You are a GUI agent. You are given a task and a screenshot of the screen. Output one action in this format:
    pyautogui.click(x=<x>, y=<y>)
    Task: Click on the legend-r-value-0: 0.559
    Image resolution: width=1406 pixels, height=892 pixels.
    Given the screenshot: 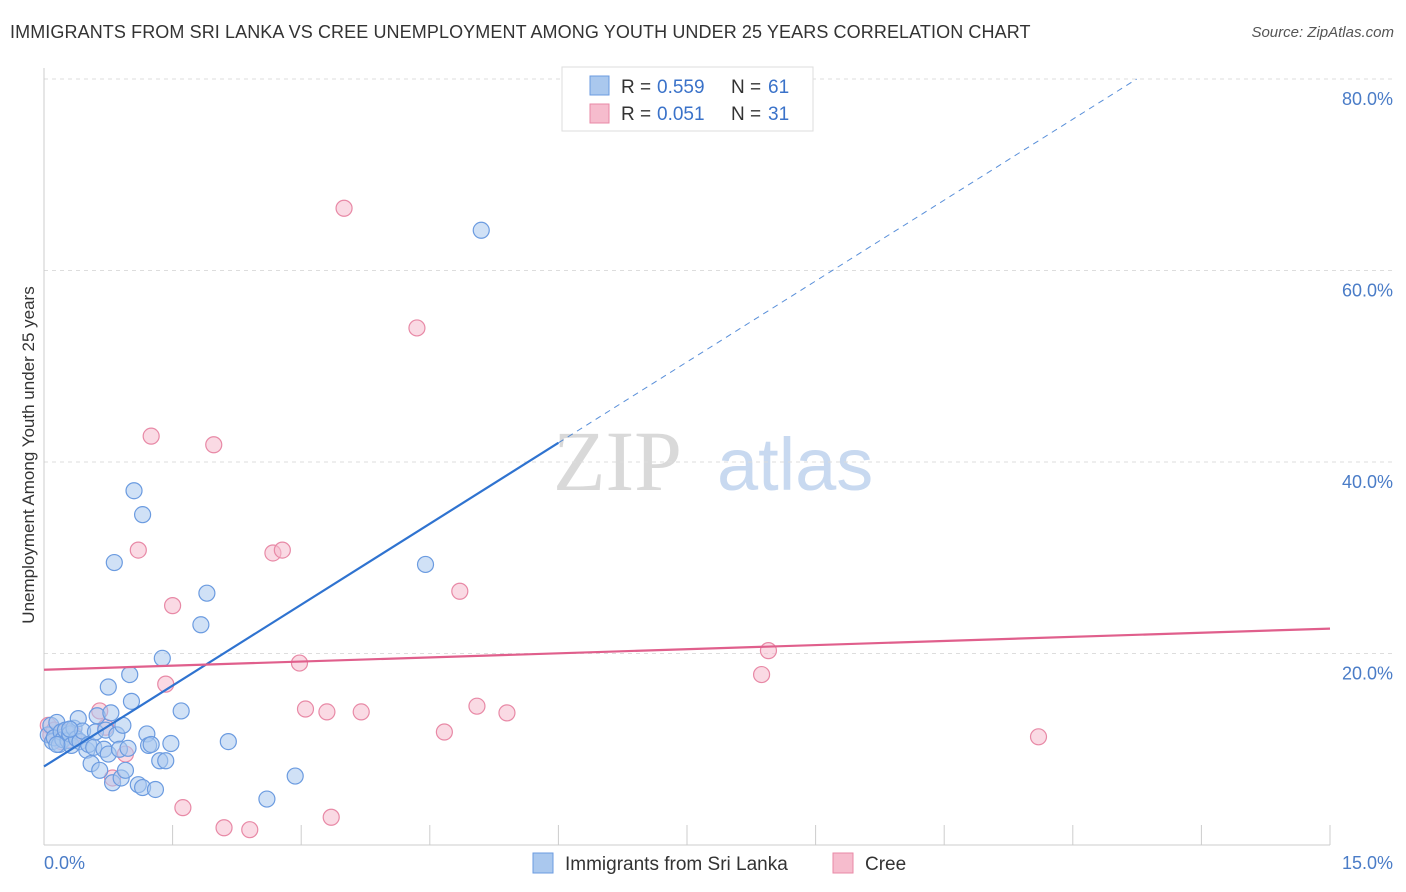 What is the action you would take?
    pyautogui.click(x=681, y=87)
    